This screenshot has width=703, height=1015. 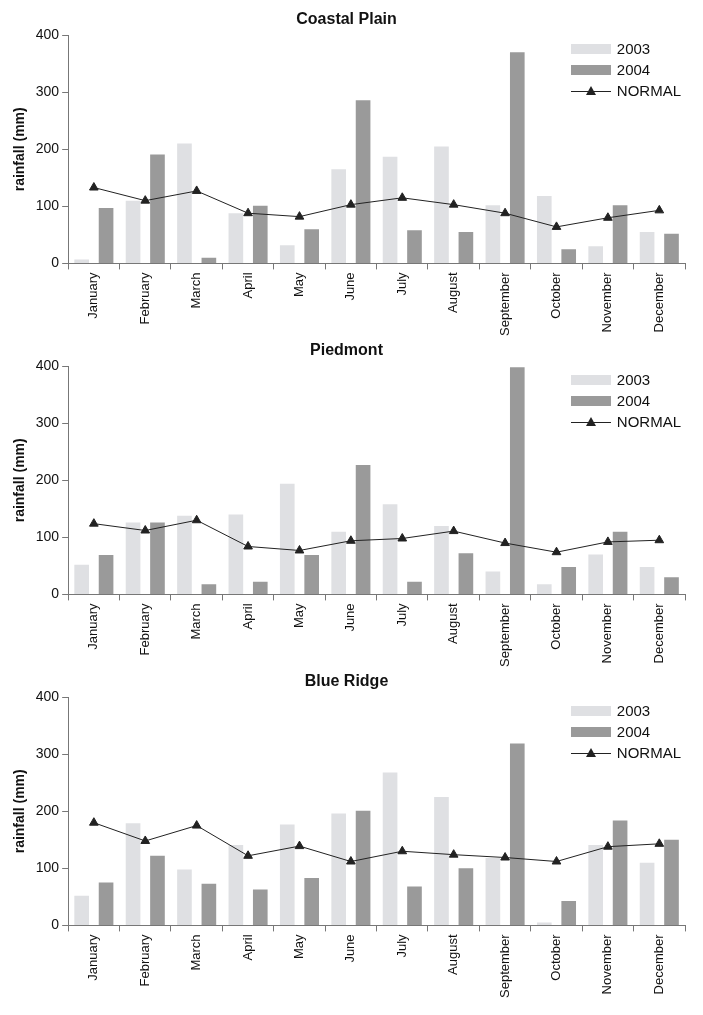 What do you see at coordinates (633, 710) in the screenshot?
I see `legend-label: 2003` at bounding box center [633, 710].